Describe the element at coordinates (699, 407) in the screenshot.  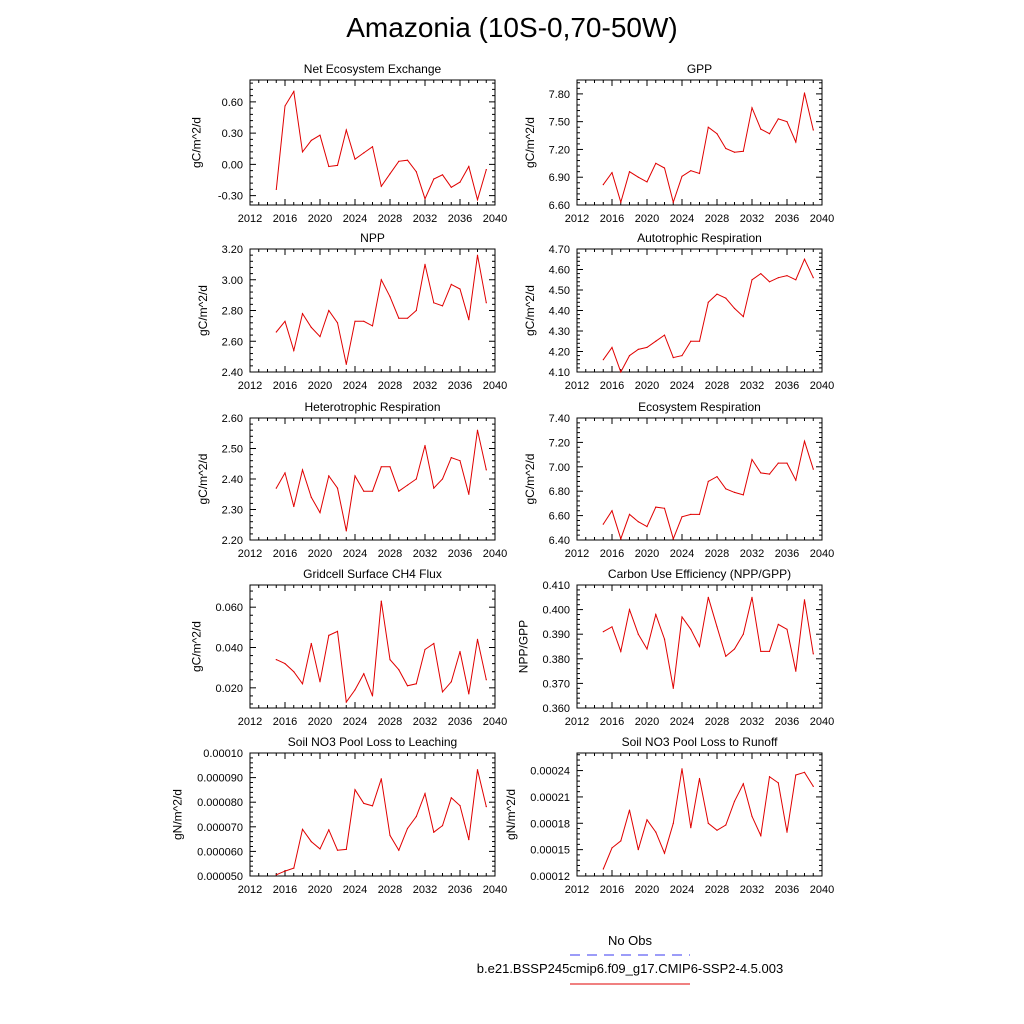
I see `panel-title: Ecosystem Respiration` at that location.